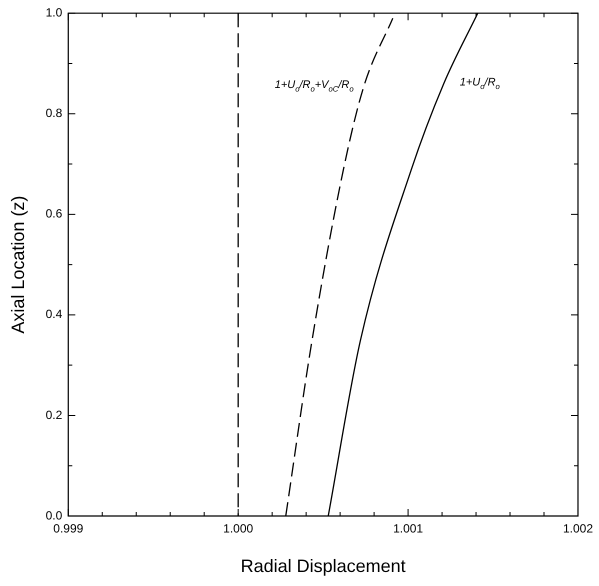 The width and height of the screenshot is (599, 586). What do you see at coordinates (54, 415) in the screenshot?
I see `y-tick-label: 0.2` at bounding box center [54, 415].